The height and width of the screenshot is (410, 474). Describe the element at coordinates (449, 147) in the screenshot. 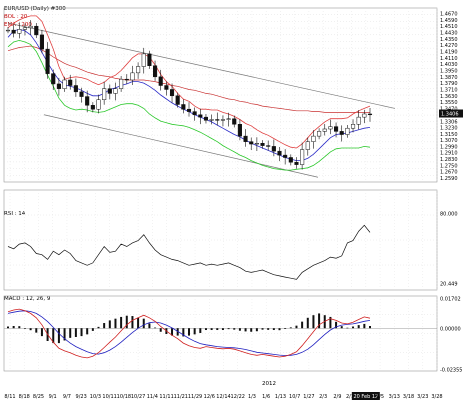

I see `price-tick-label: 1.2990` at that location.